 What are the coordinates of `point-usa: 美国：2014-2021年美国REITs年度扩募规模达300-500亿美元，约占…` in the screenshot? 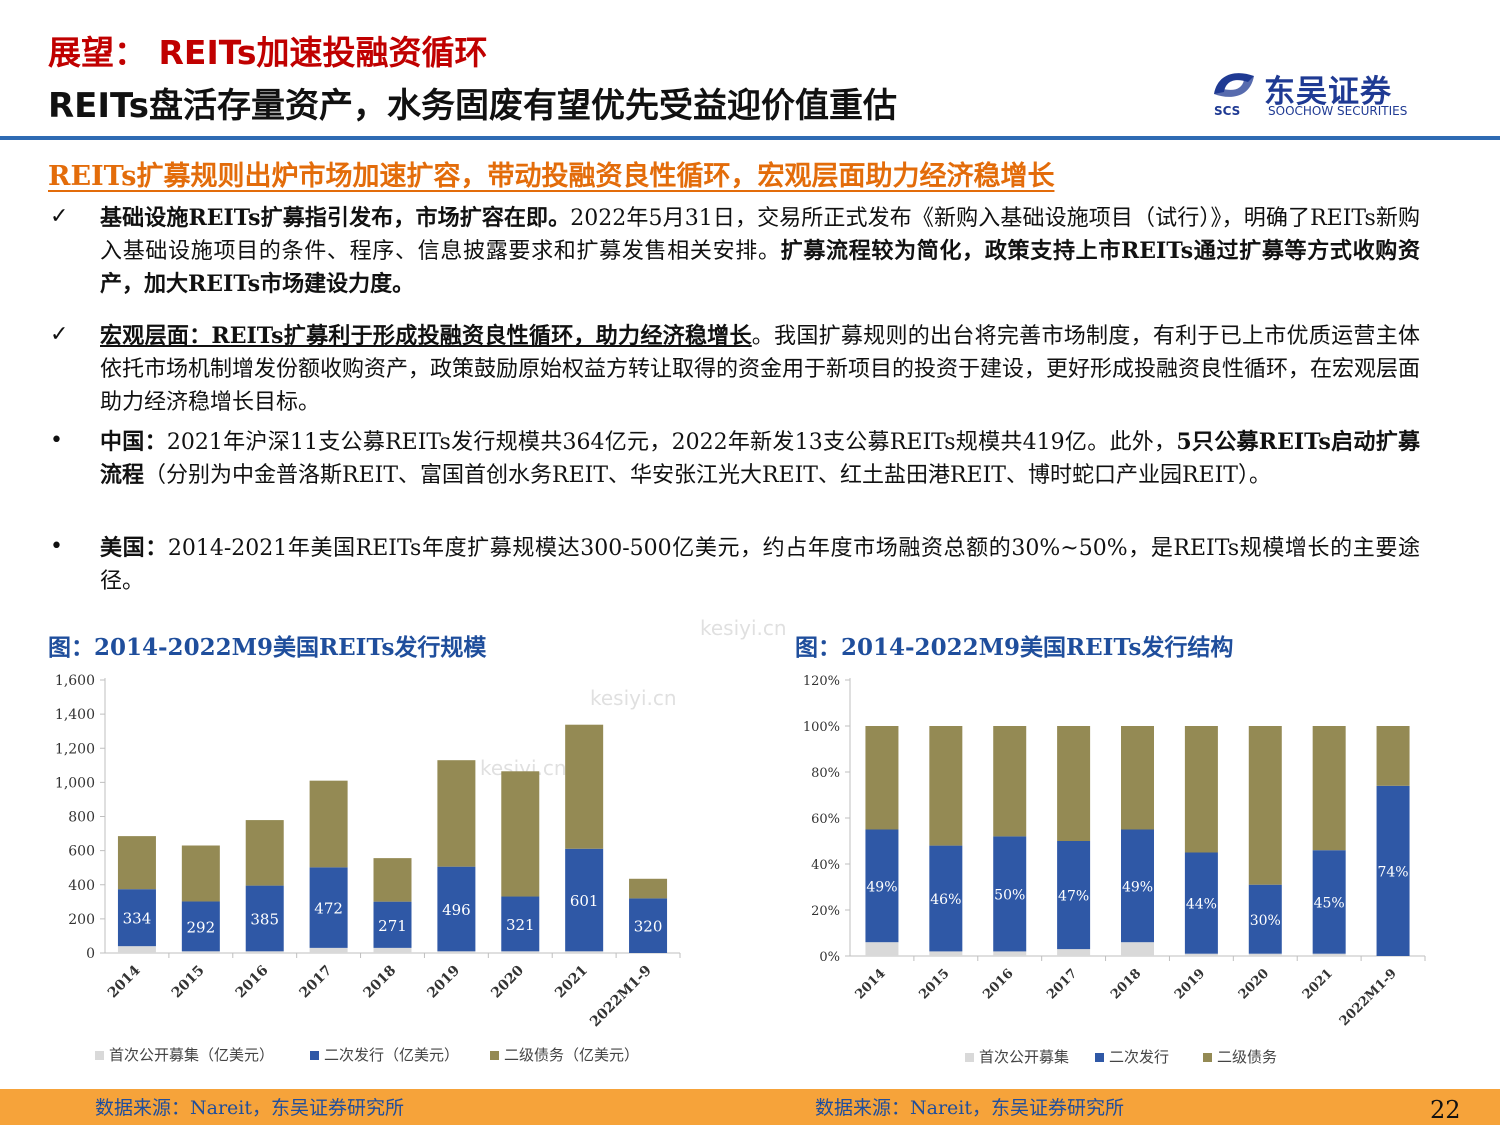 It's located at (760, 565).